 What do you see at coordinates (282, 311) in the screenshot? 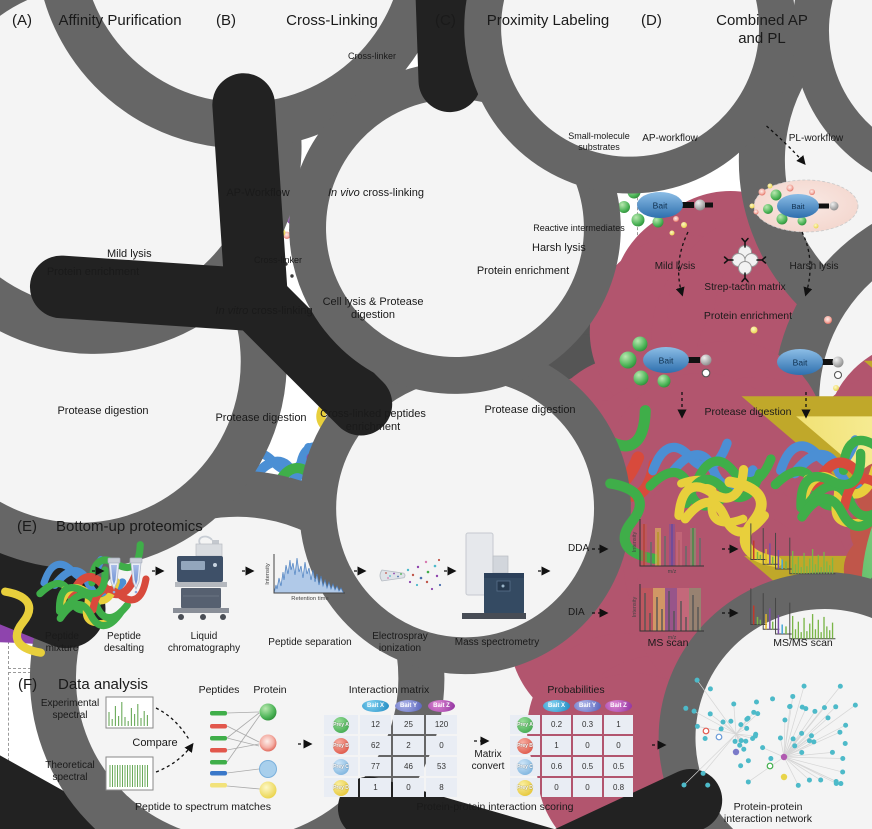
I see `in-vitro-rest: cross-linking` at bounding box center [282, 311].